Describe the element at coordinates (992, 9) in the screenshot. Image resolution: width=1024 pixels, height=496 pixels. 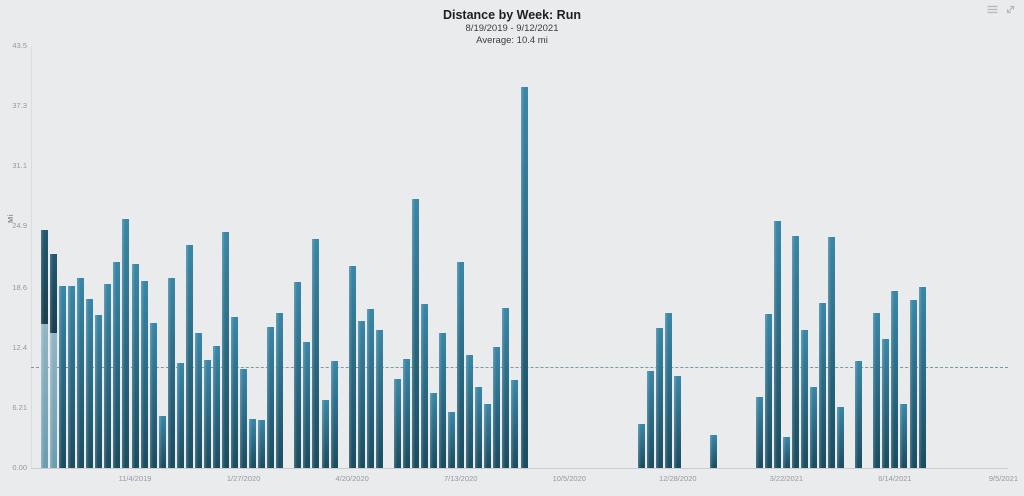
I see `menu-icon` at that location.